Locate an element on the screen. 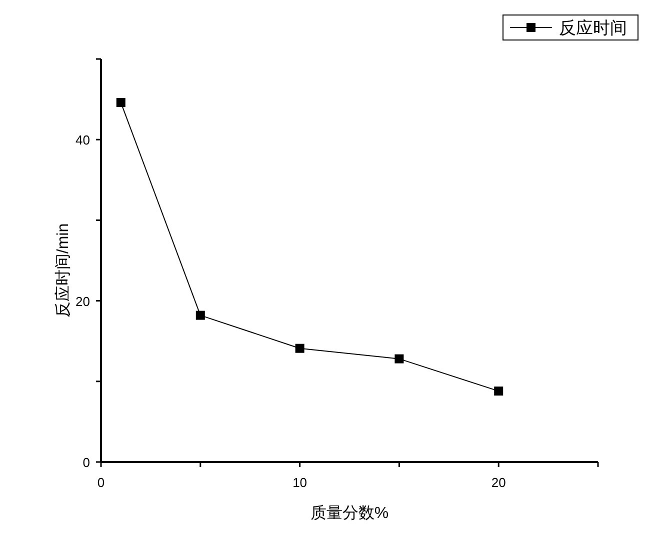  x-tick-label: 20 is located at coordinates (498, 482).